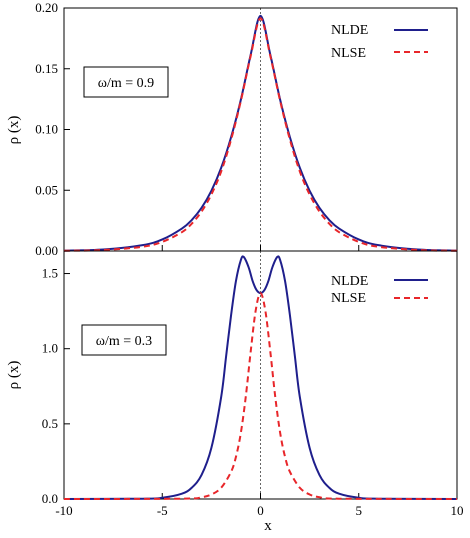  I want to click on top-y-axis-label: ρ (x), so click(14, 130).